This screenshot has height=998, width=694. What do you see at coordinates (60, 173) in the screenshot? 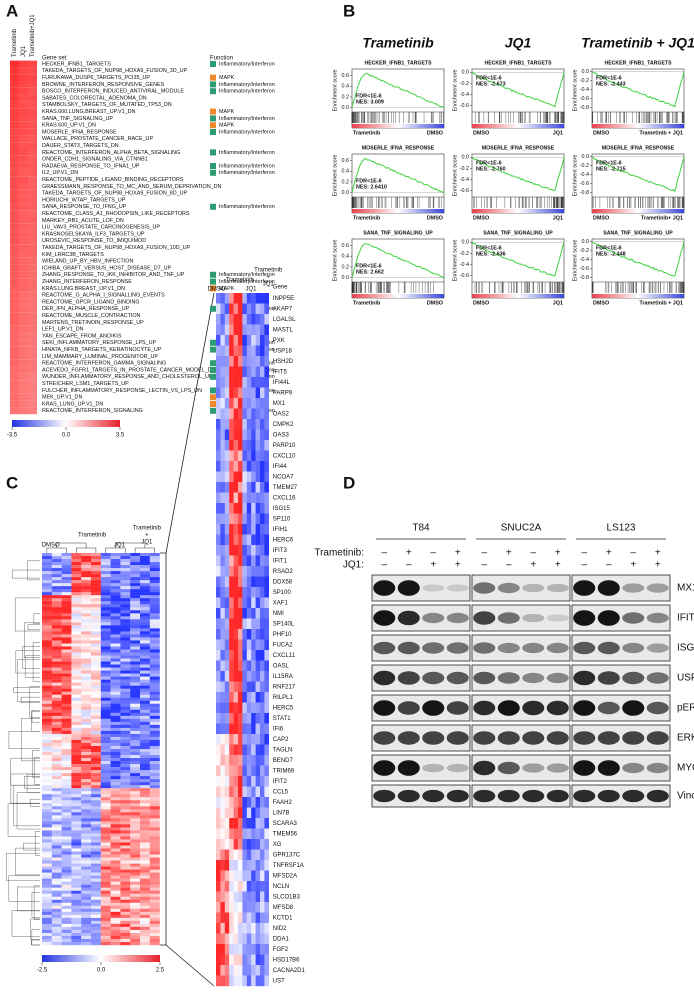
I see `gene-set-name: IL2_UP.V1_DN` at bounding box center [60, 173].